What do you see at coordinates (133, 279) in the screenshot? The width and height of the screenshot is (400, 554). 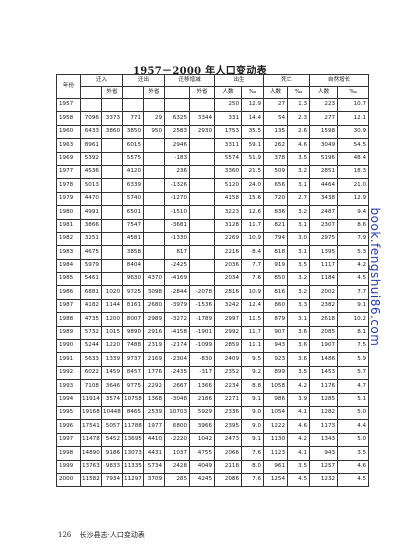 I see `table-cell: 9630` at bounding box center [133, 279].